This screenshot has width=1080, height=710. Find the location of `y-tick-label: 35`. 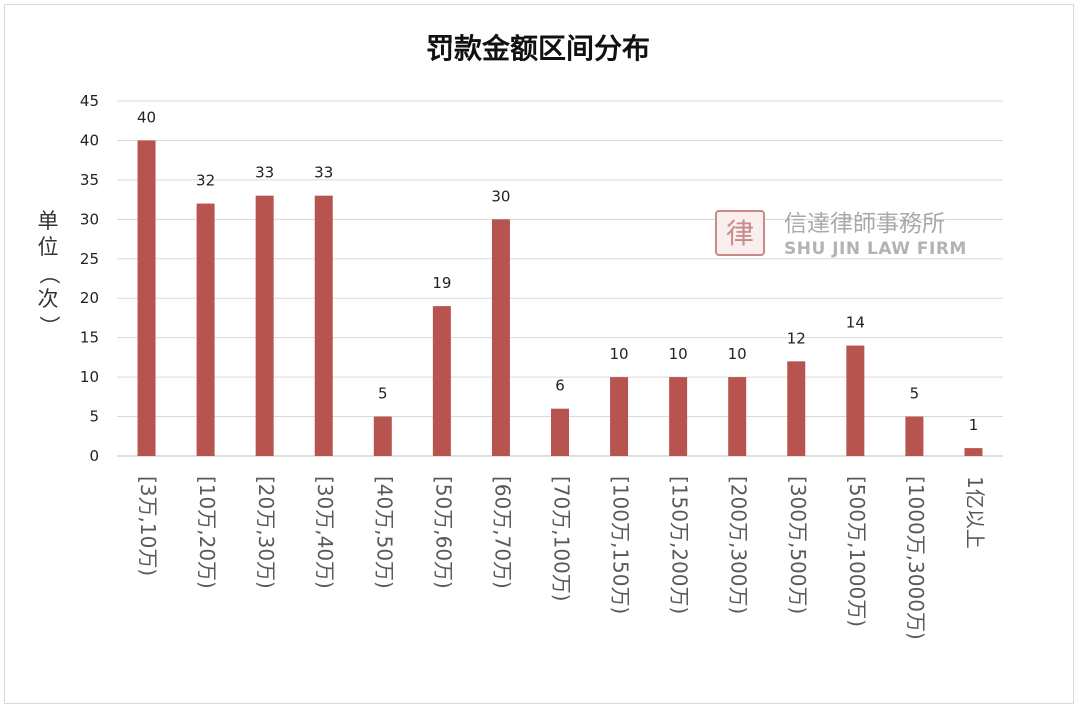

y-tick-label: 35 is located at coordinates (89, 180).